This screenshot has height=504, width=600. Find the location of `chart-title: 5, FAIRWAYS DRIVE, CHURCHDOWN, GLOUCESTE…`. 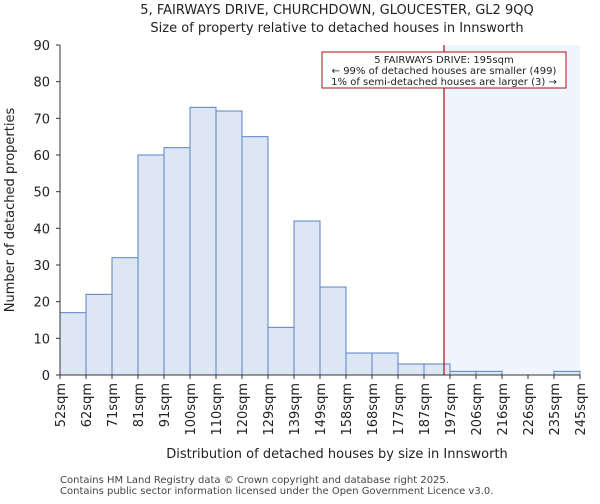

chart-title: 5, FAIRWAYS DRIVE, CHURCHDOWN, GLOUCESTE… is located at coordinates (336, 10).